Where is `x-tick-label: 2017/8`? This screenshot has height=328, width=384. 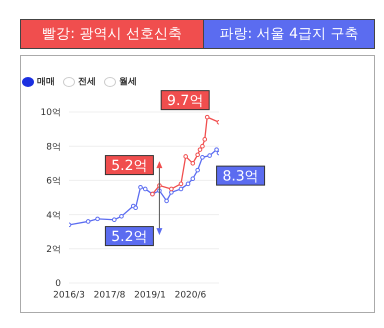
x-tick-label: 2017/8 is located at coordinates (110, 295).